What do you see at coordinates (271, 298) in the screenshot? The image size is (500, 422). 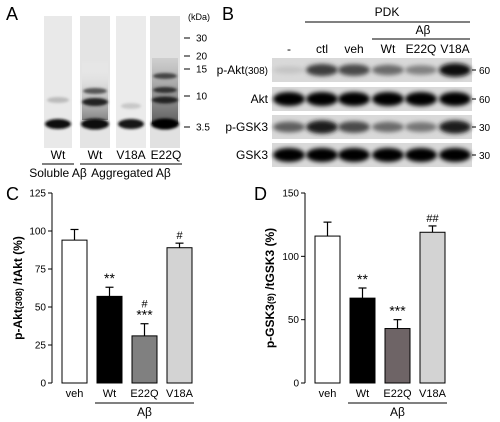 I see `y-label-sub: (9)` at bounding box center [271, 298].